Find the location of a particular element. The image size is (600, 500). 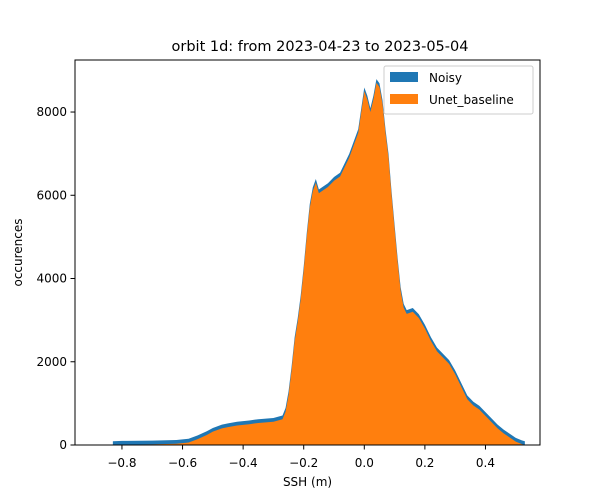

legend-swatch-unet-baseline is located at coordinates (404, 99).